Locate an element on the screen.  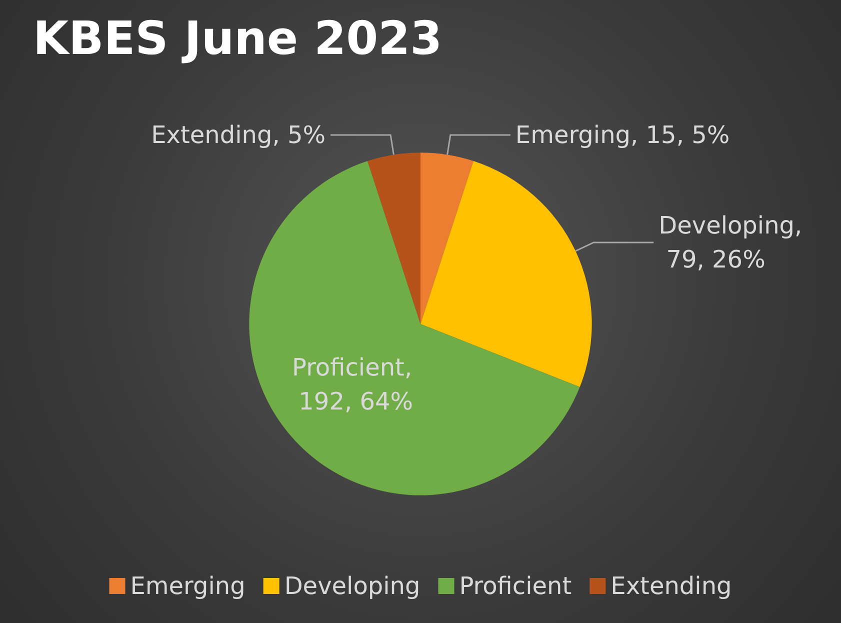
data-label: Developing, 79, 26% is located at coordinates (730, 243).